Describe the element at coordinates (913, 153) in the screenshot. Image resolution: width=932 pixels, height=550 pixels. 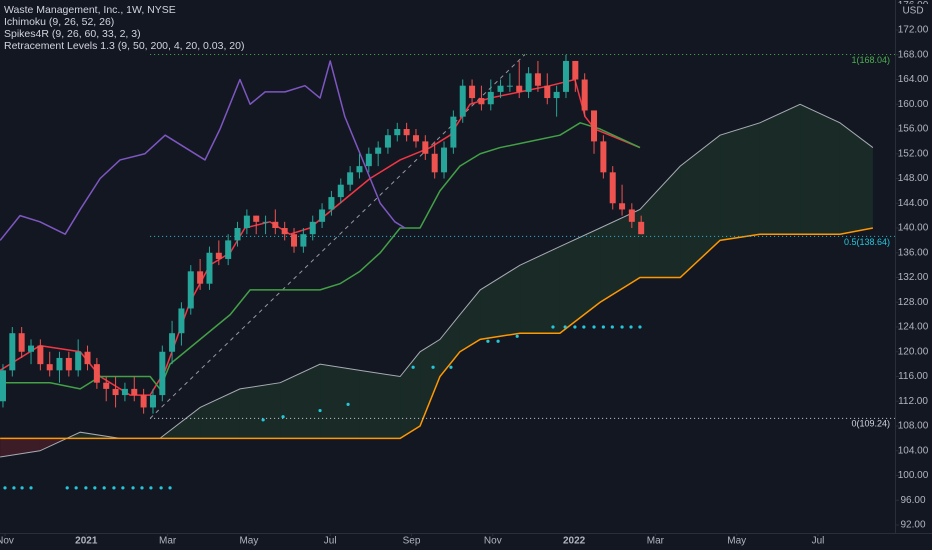
I see `y-tick-label: 152.00` at that location.